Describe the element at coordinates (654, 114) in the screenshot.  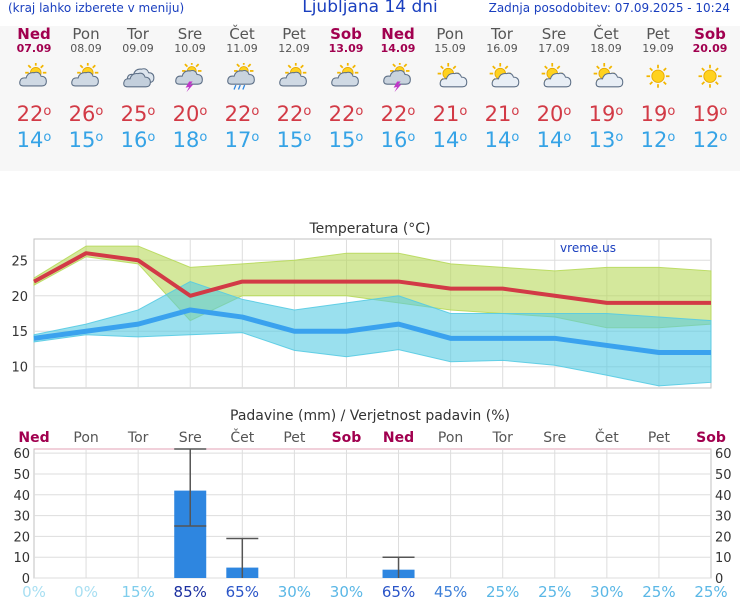
I see `max-temperature-value: 19` at that location.